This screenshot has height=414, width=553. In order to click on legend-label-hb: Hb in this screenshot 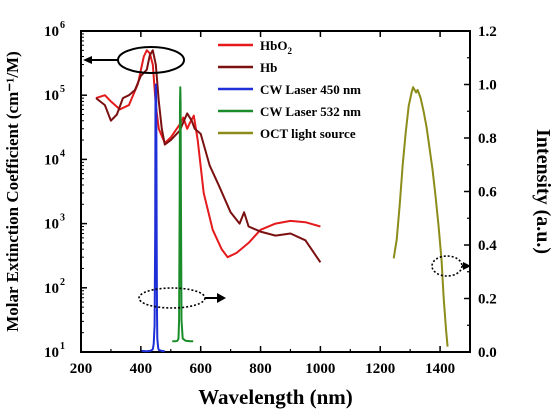, I will do `click(268, 67)`.